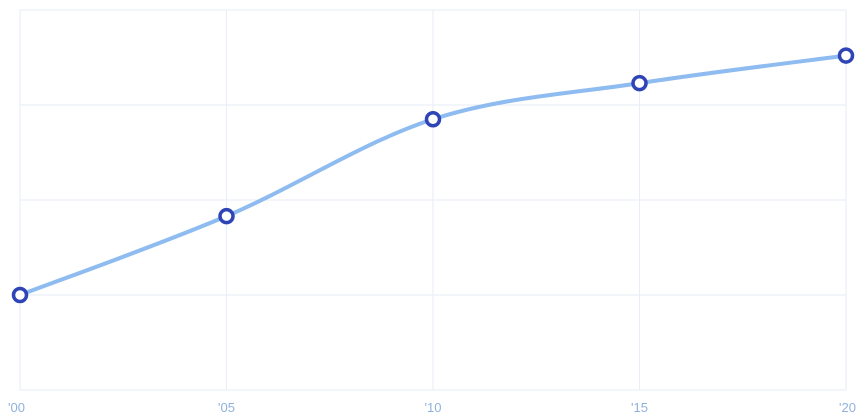 This screenshot has height=419, width=859. What do you see at coordinates (847, 407) in the screenshot?
I see `x-tick-label: '20` at bounding box center [847, 407].